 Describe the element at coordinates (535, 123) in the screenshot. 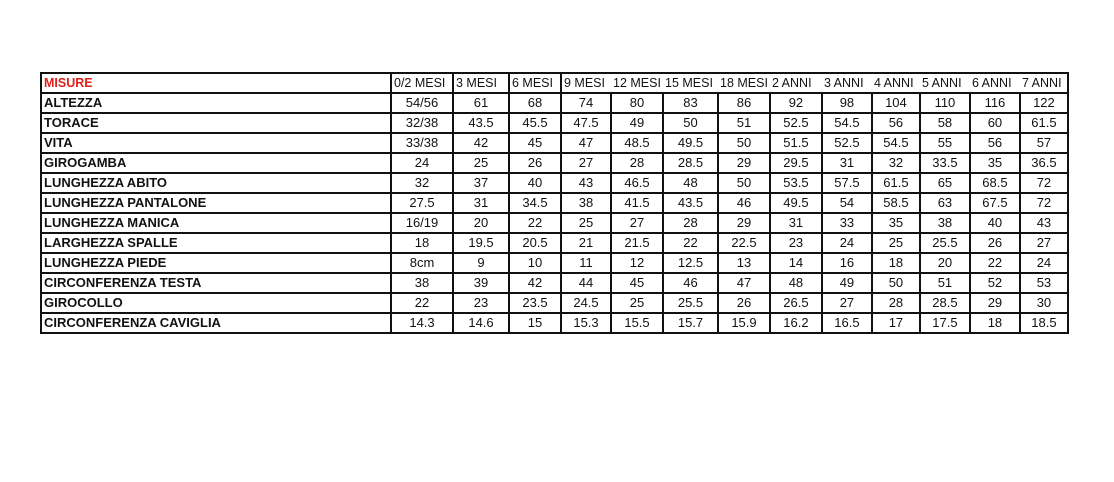

I see `table-cell: 45.5` at that location.